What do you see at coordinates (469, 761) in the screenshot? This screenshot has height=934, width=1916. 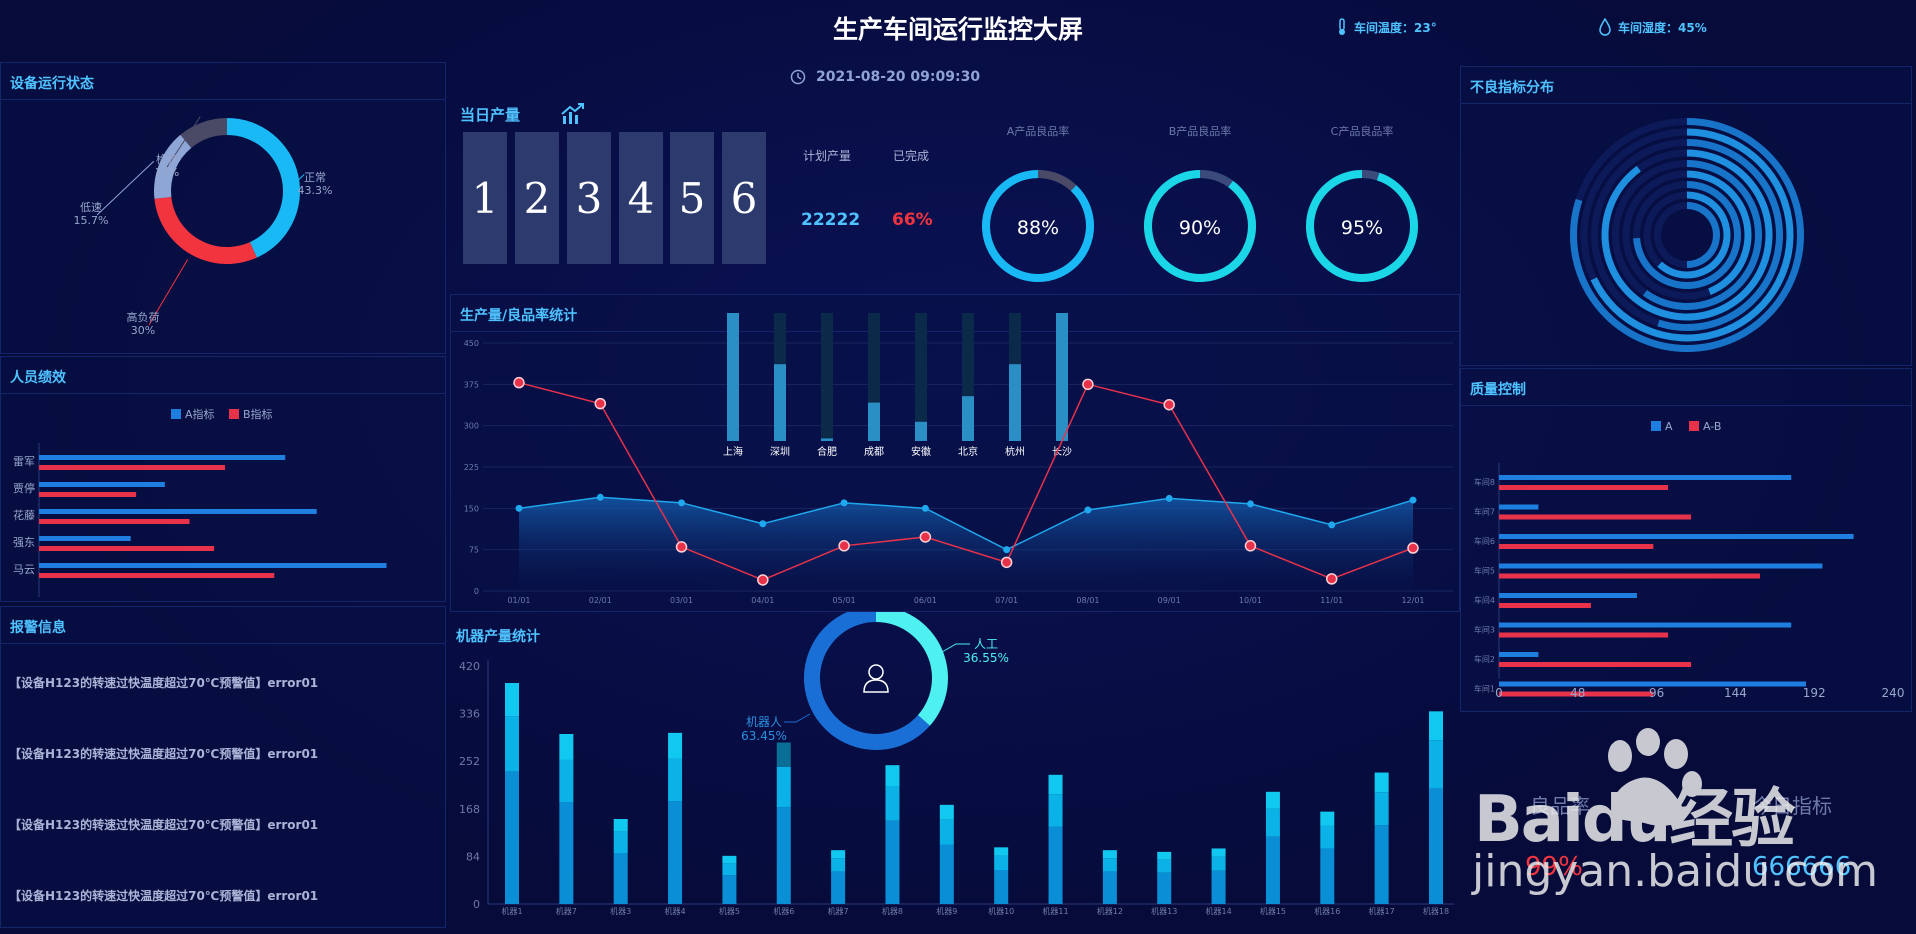 I see `y-tick-label: 252` at bounding box center [469, 761].